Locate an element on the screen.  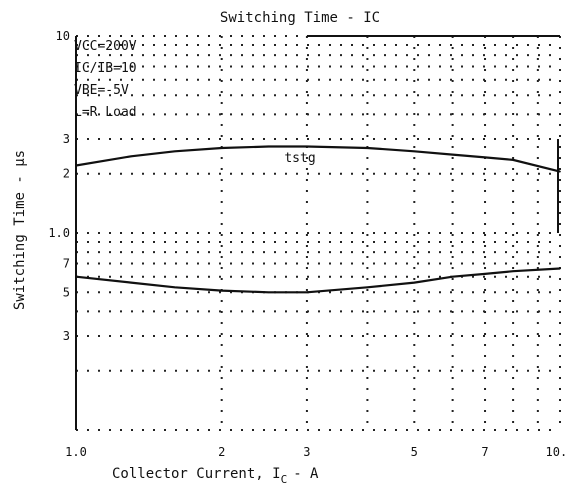
x-tick-label: 5 is located at coordinates (414, 452).